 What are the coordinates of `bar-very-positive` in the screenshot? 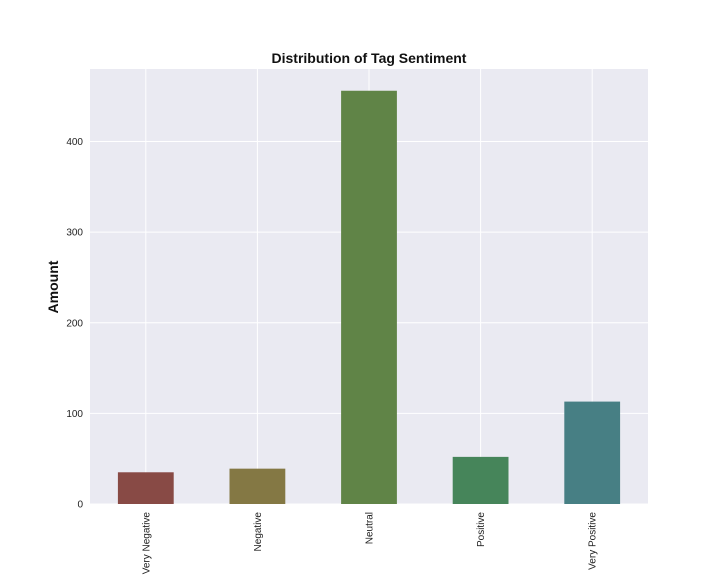 It's located at (592, 452).